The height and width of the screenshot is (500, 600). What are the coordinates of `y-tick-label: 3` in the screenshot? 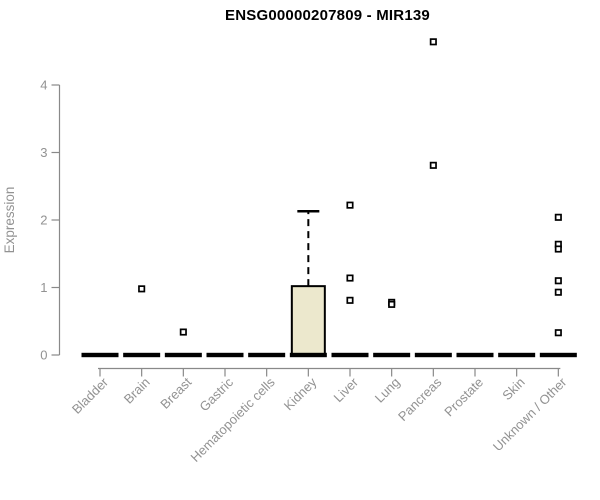 It's located at (43, 152).